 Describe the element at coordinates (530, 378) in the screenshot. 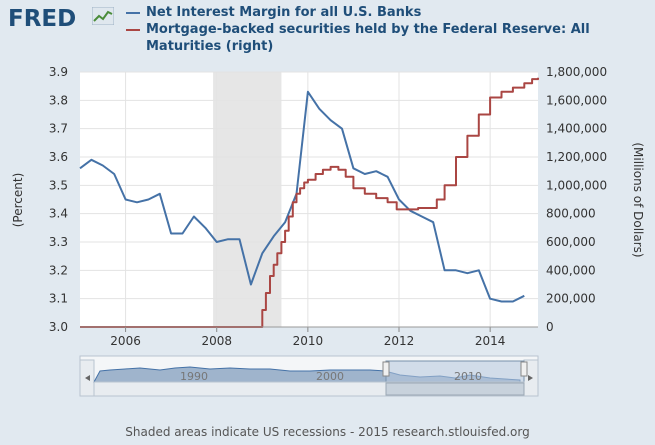

I see `chevron-right-icon` at that location.